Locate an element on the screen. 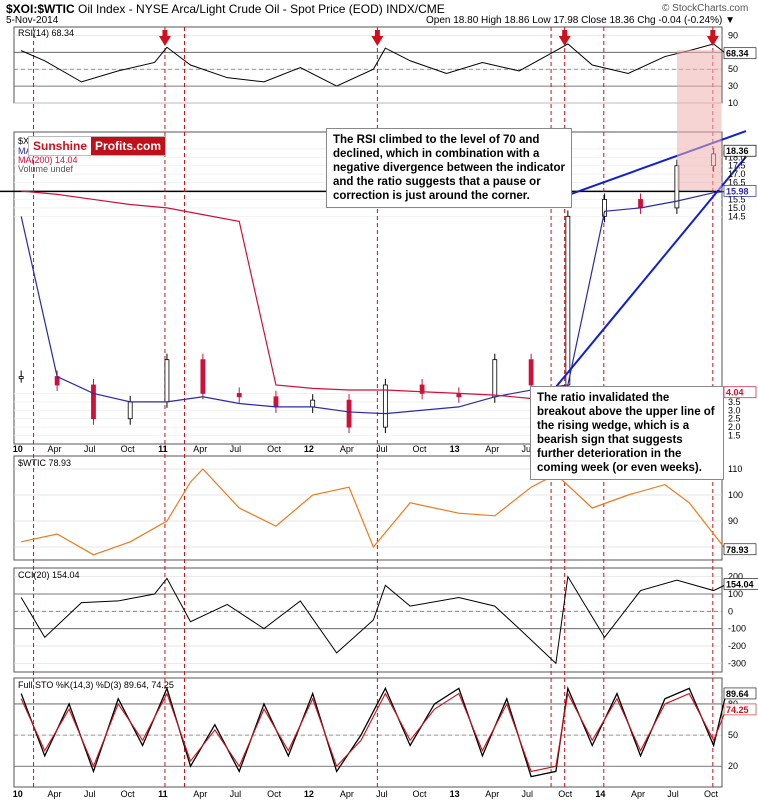  rsi-line is located at coordinates (373, 65).